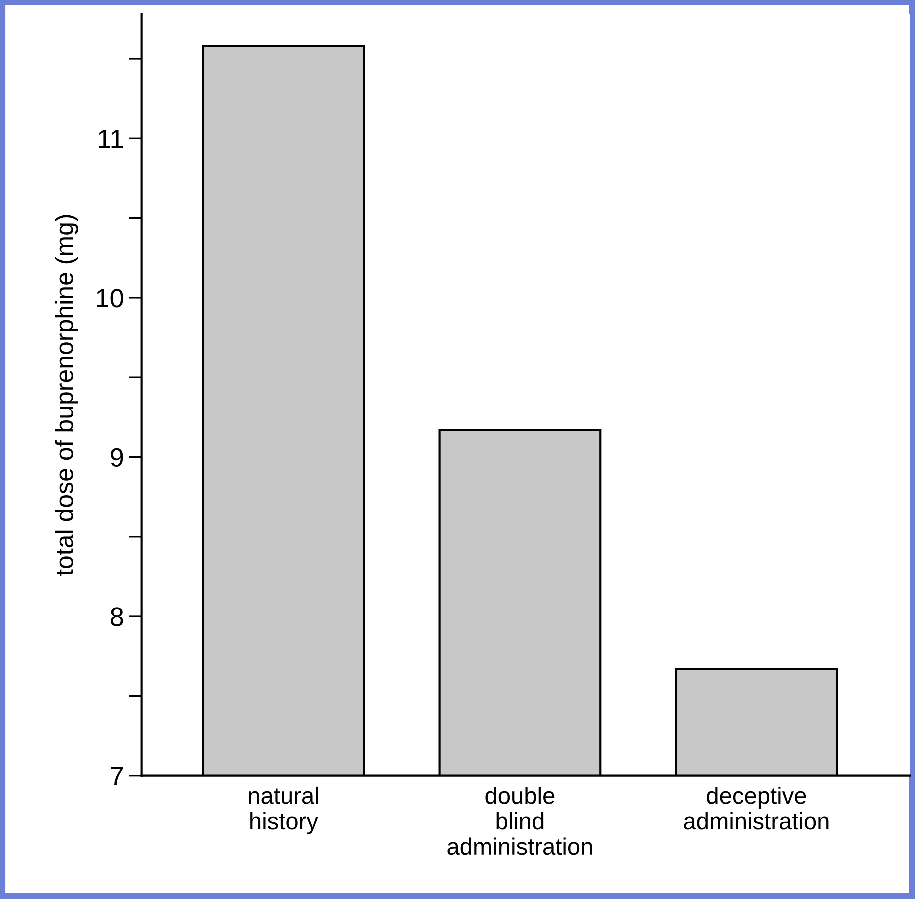 This screenshot has height=899, width=915. I want to click on x-tick-label: double blind administration, so click(520, 821).